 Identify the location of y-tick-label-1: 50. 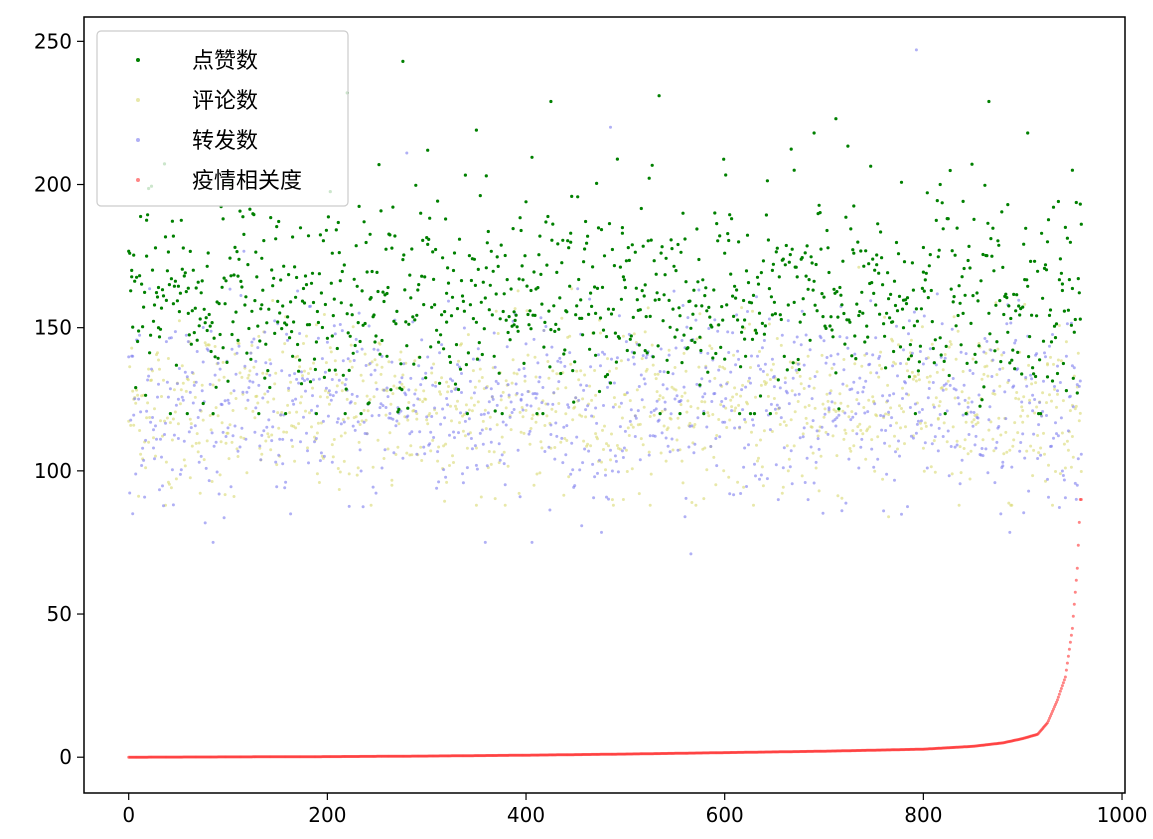
(59, 614).